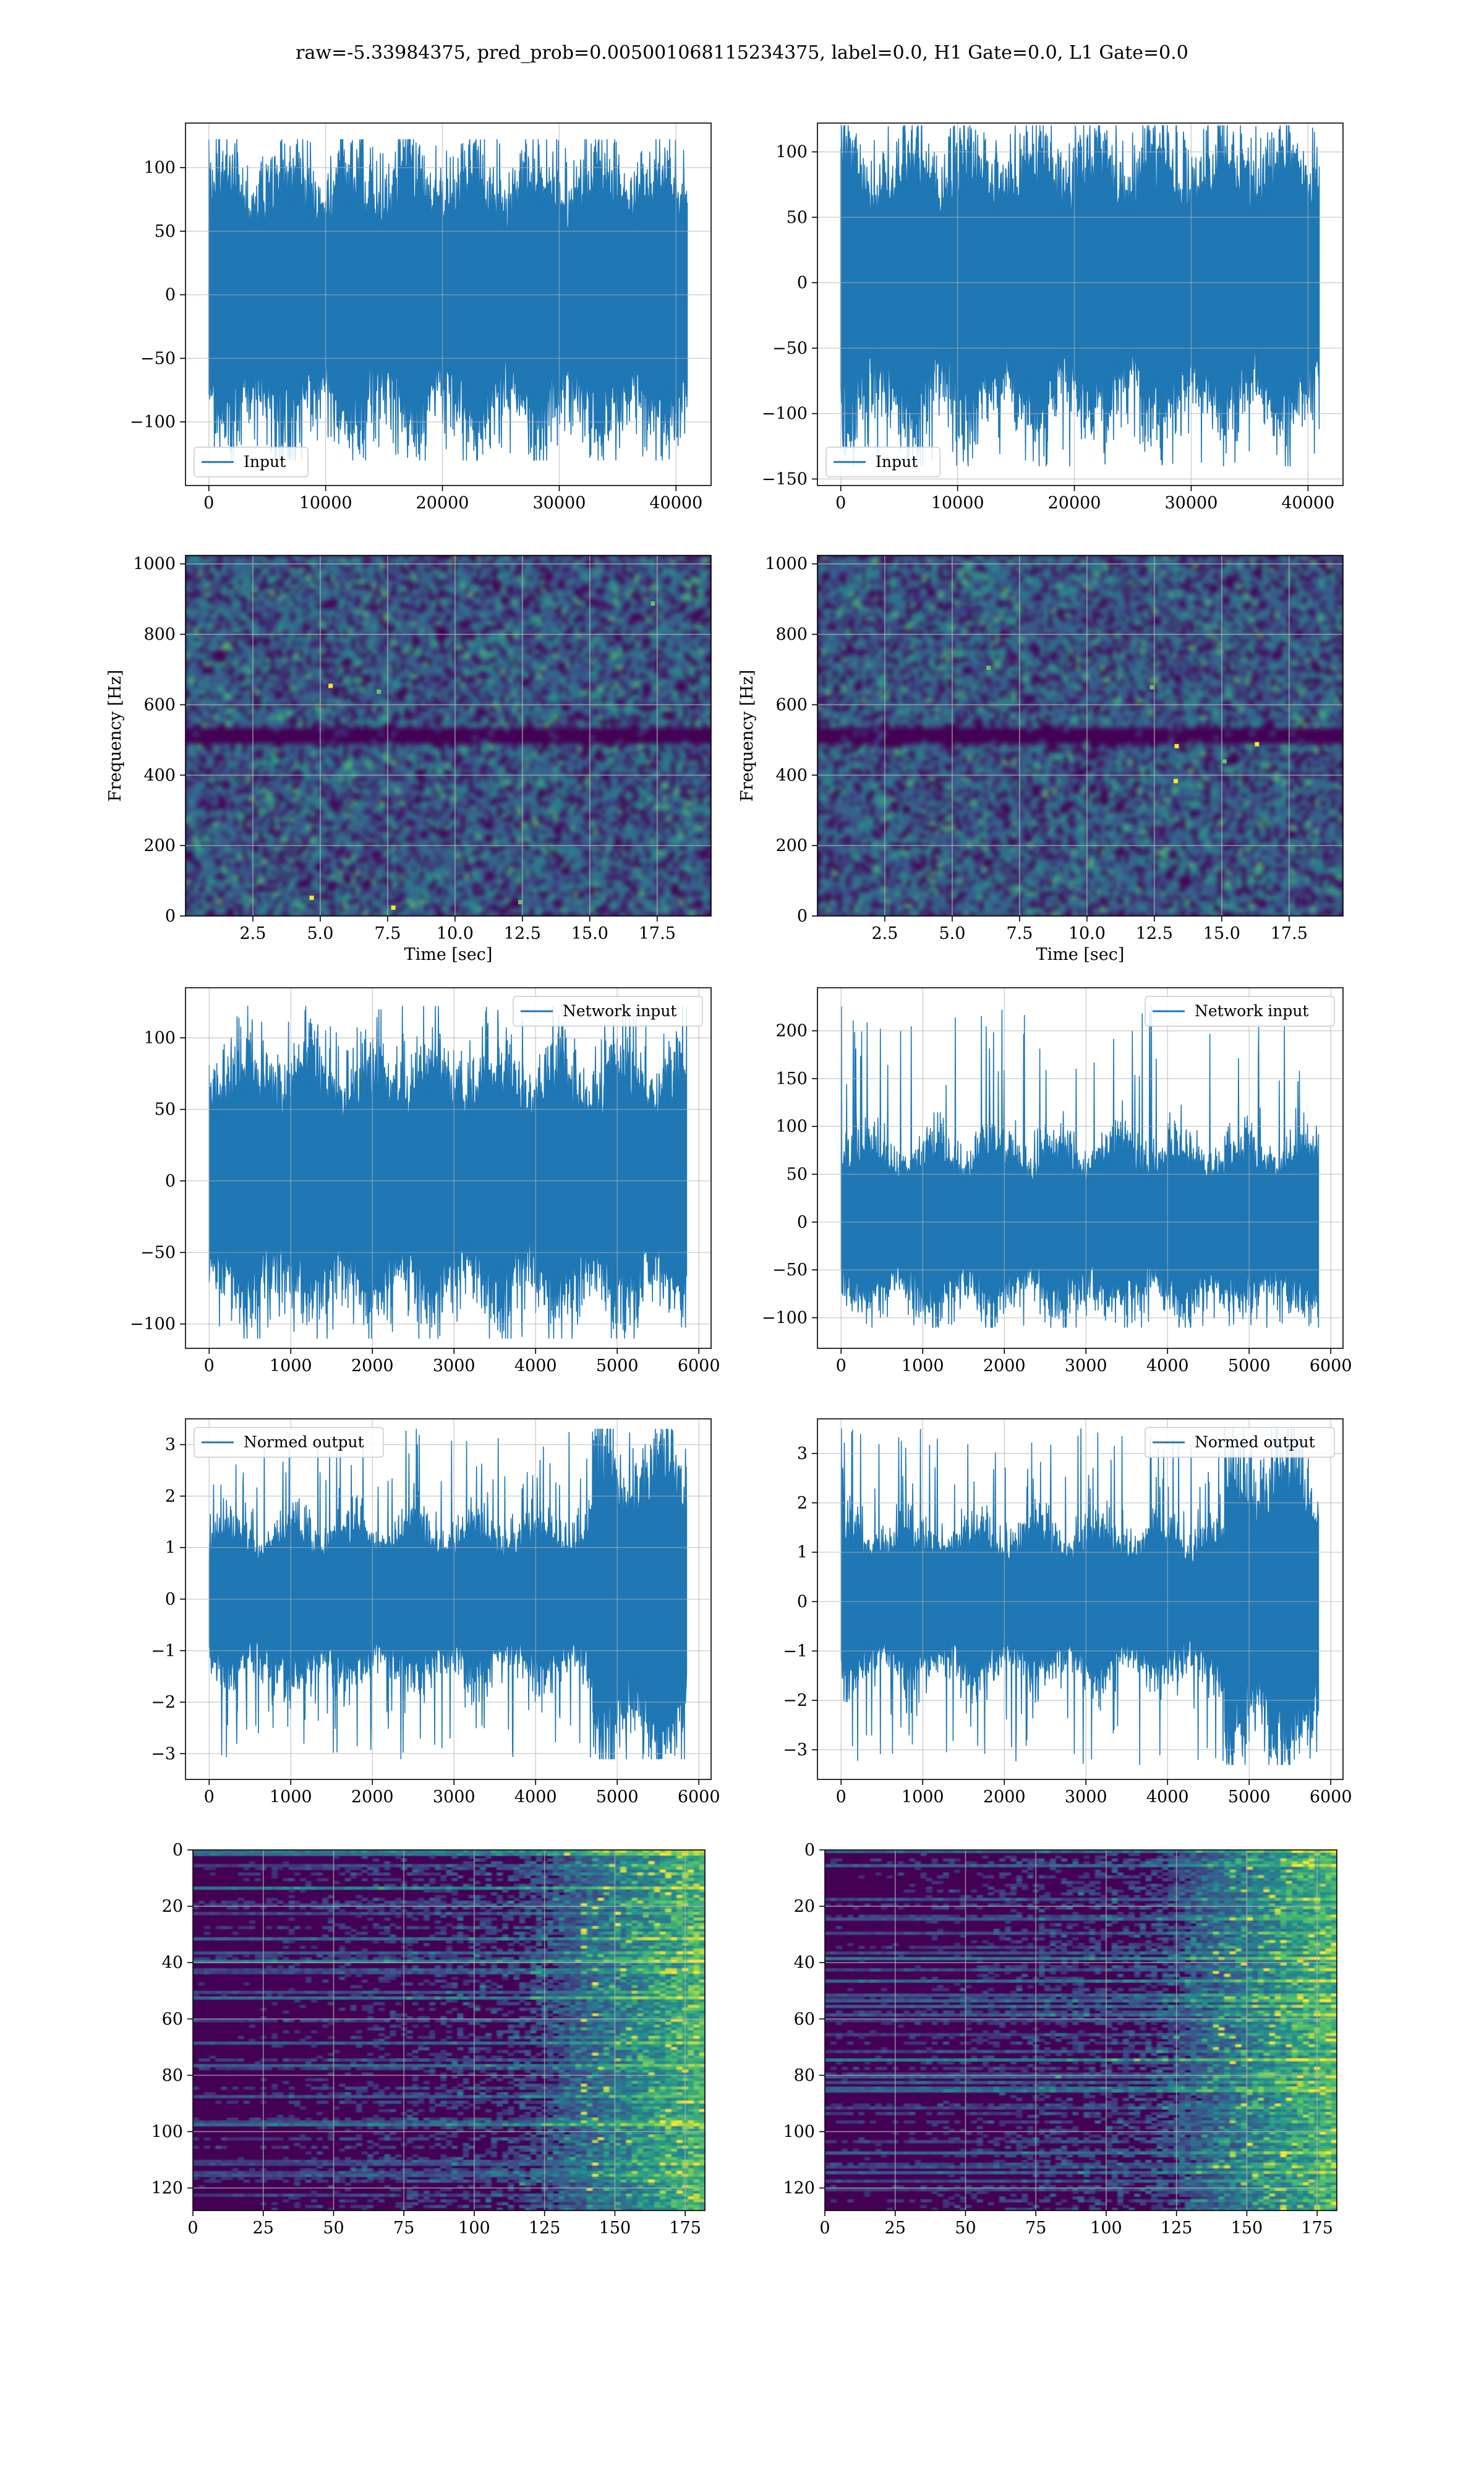 The width and height of the screenshot is (1484, 2474). I want to click on legend-label: Normed output, so click(1255, 1442).